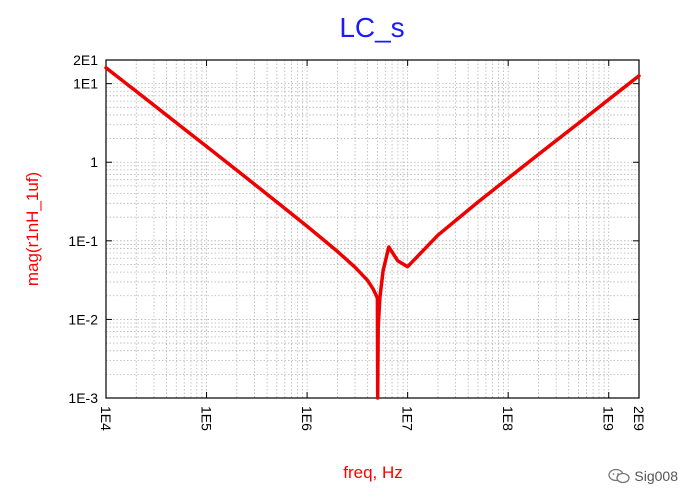  Describe the element at coordinates (85, 84) in the screenshot. I see `y-tick-label: 1E1` at that location.